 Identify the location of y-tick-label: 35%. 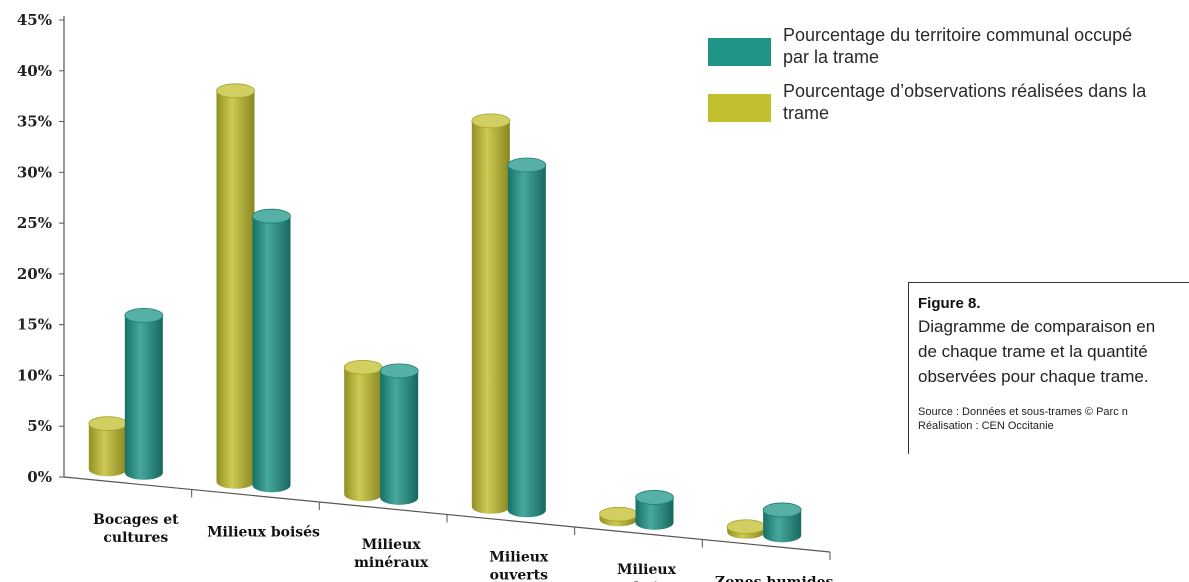
(34, 122).